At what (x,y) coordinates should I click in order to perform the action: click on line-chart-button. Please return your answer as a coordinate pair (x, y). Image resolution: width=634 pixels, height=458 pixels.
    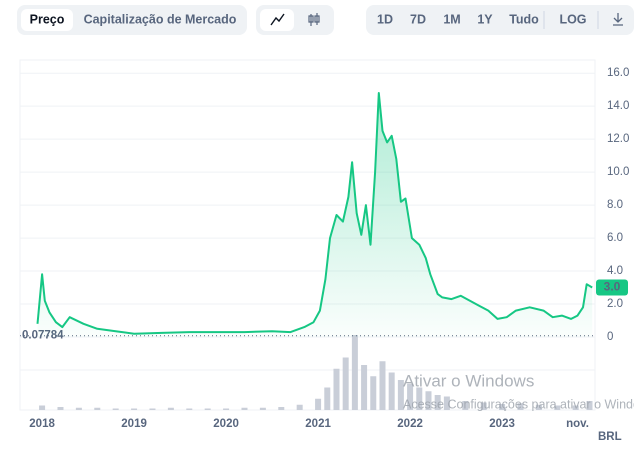
    Looking at the image, I should click on (277, 20).